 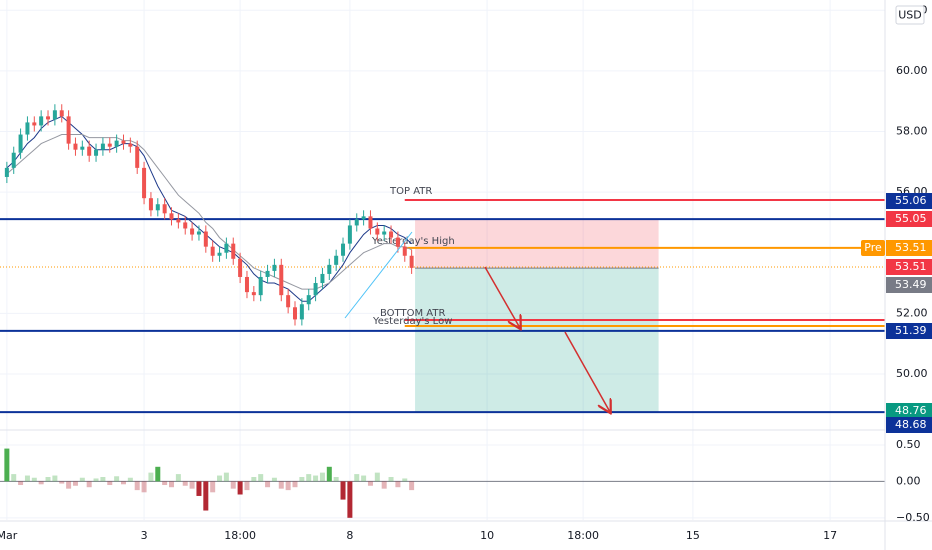 I want to click on price-tag-badge, so click(x=873, y=248).